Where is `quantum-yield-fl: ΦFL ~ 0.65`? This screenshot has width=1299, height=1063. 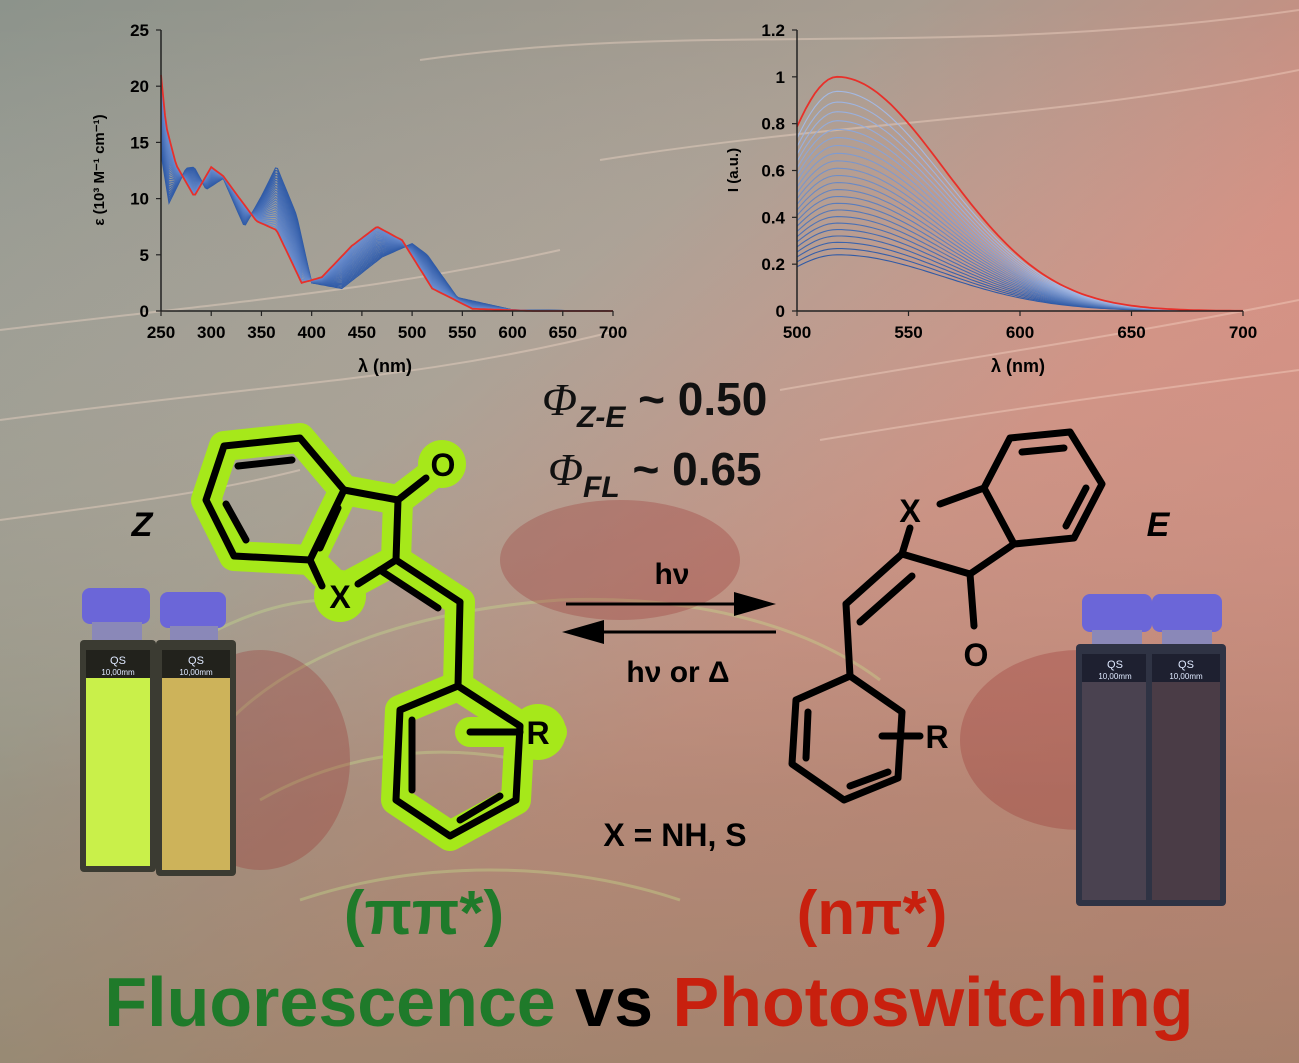
quantum-yield-fl: ΦFL ~ 0.65 is located at coordinates (655, 473).